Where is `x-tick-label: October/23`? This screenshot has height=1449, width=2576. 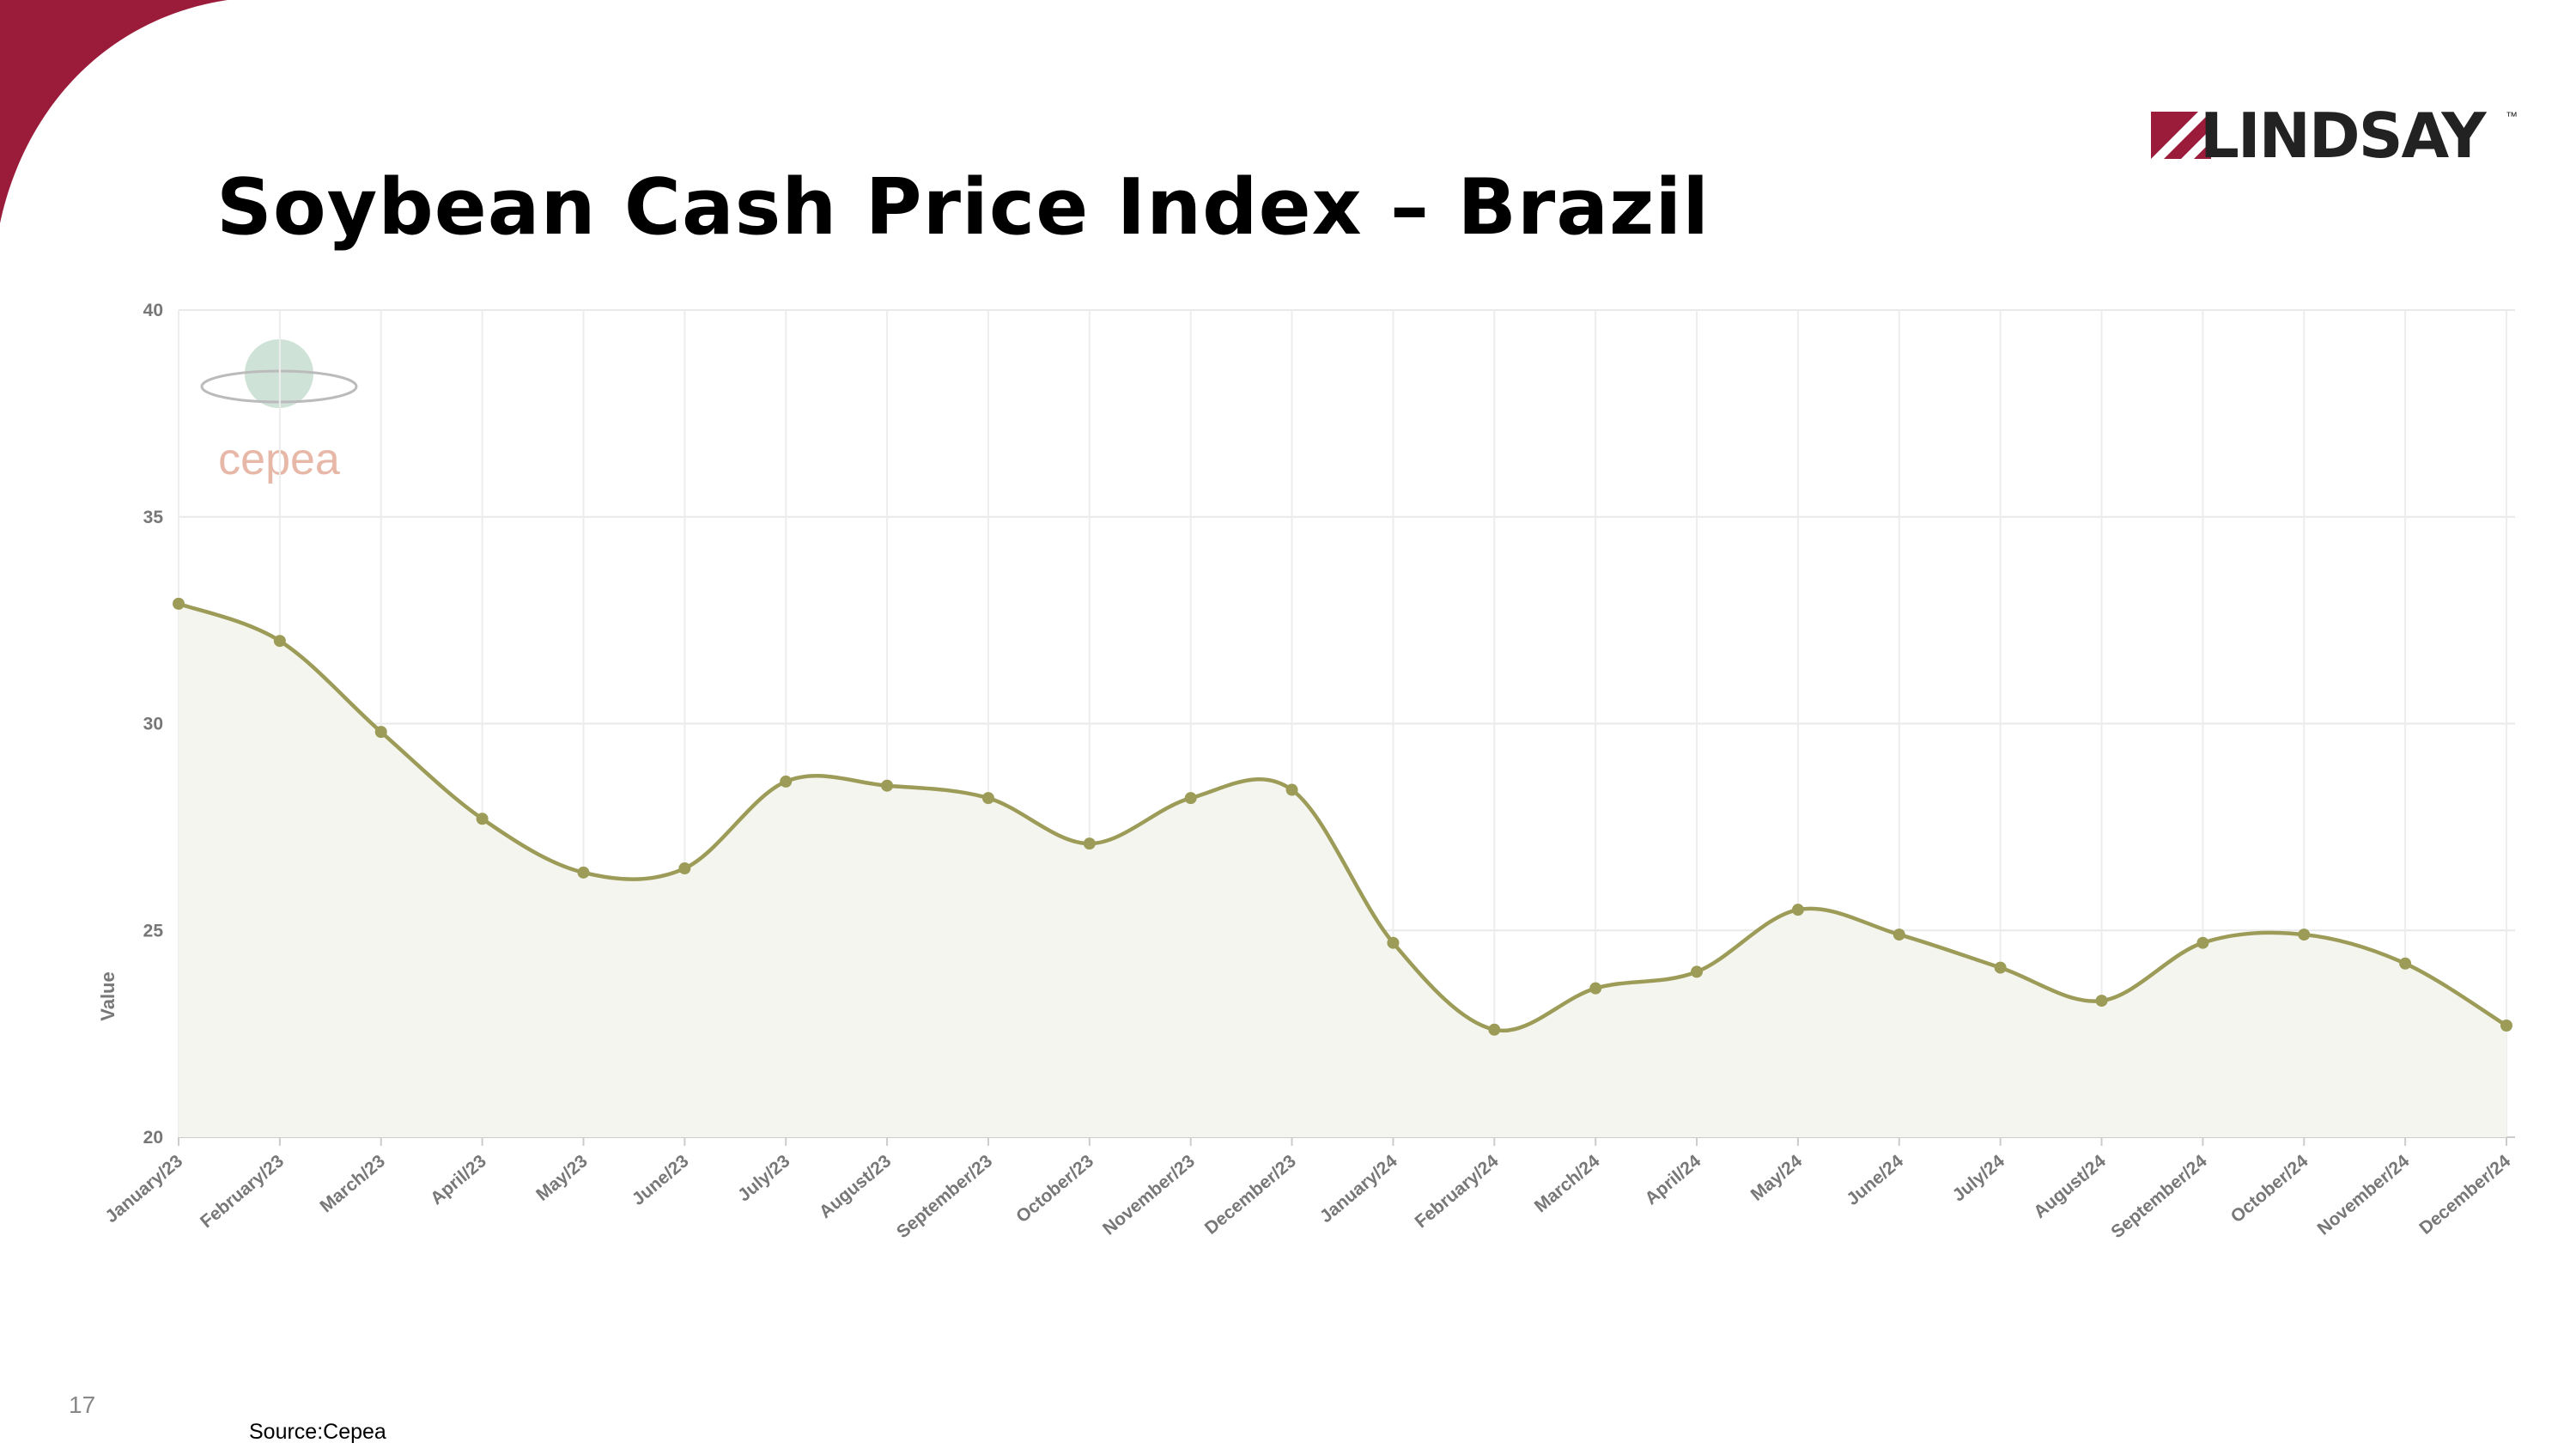 x-tick-label: October/23 is located at coordinates (1054, 1189).